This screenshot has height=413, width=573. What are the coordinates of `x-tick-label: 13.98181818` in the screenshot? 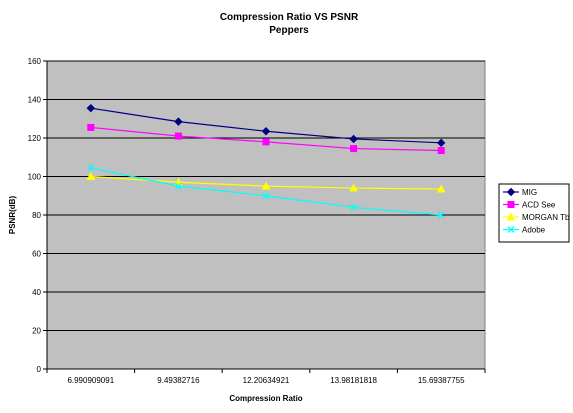 It's located at (353, 380).